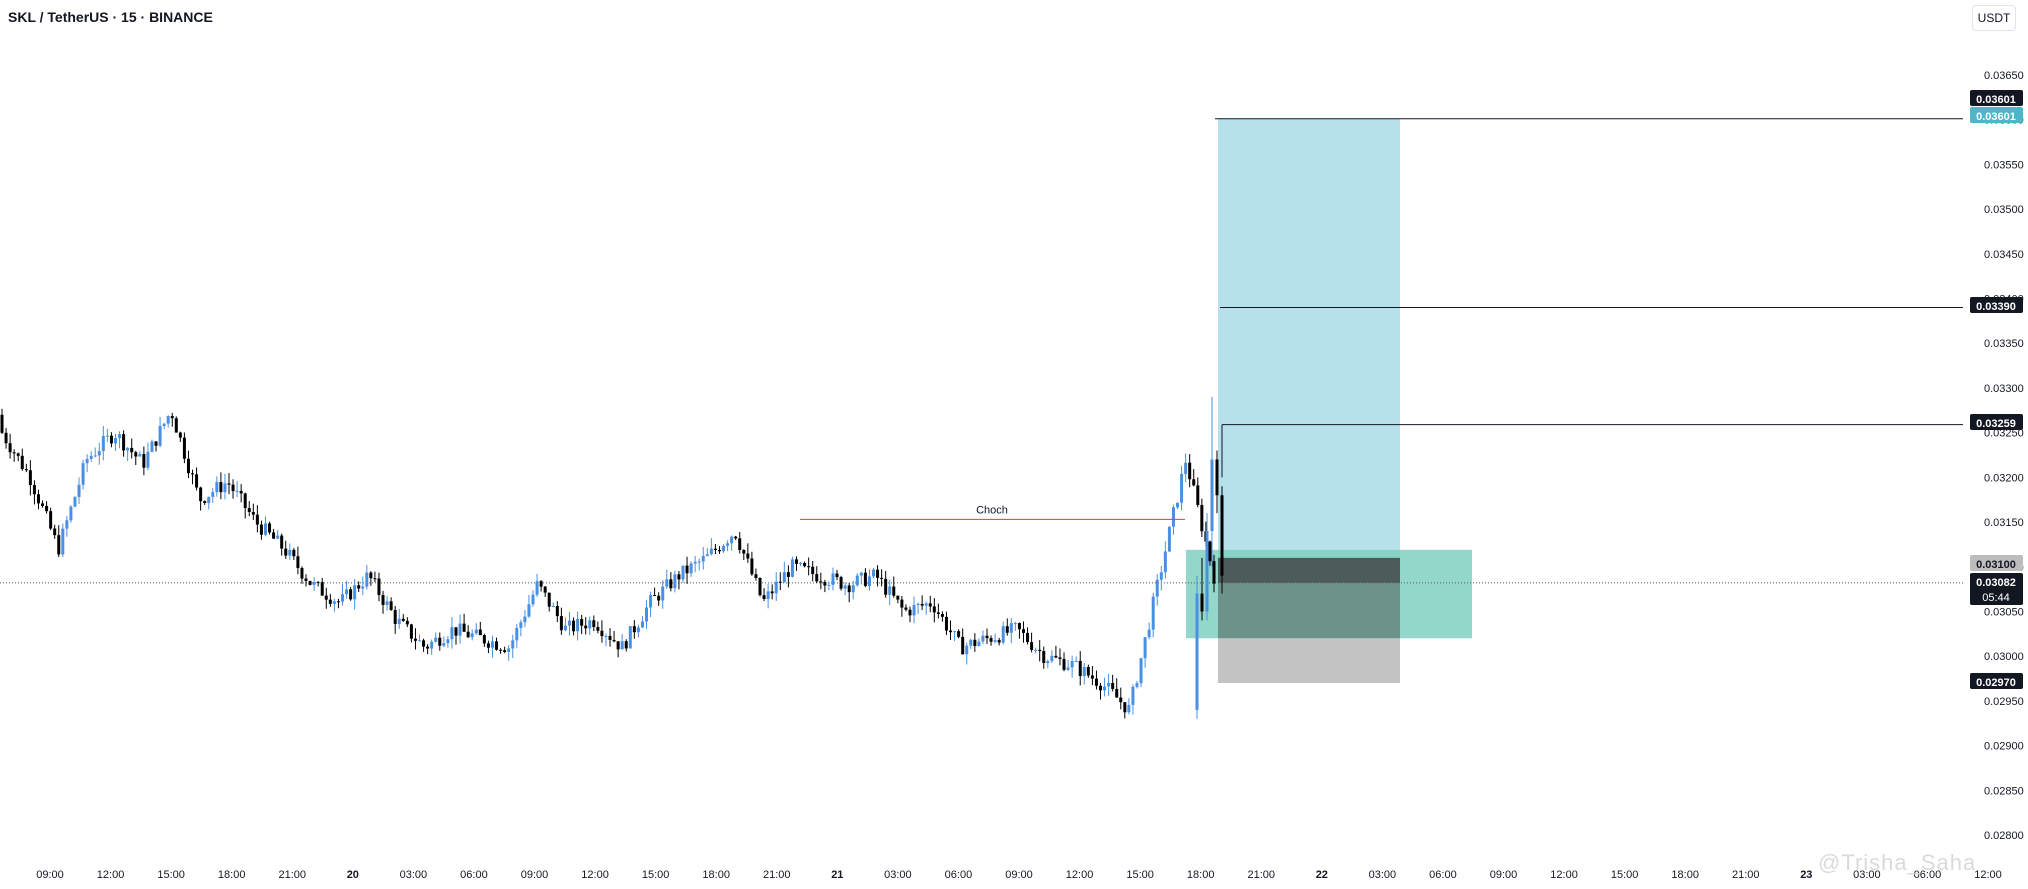  I want to click on x-tick-label: 09:00, so click(50, 875).